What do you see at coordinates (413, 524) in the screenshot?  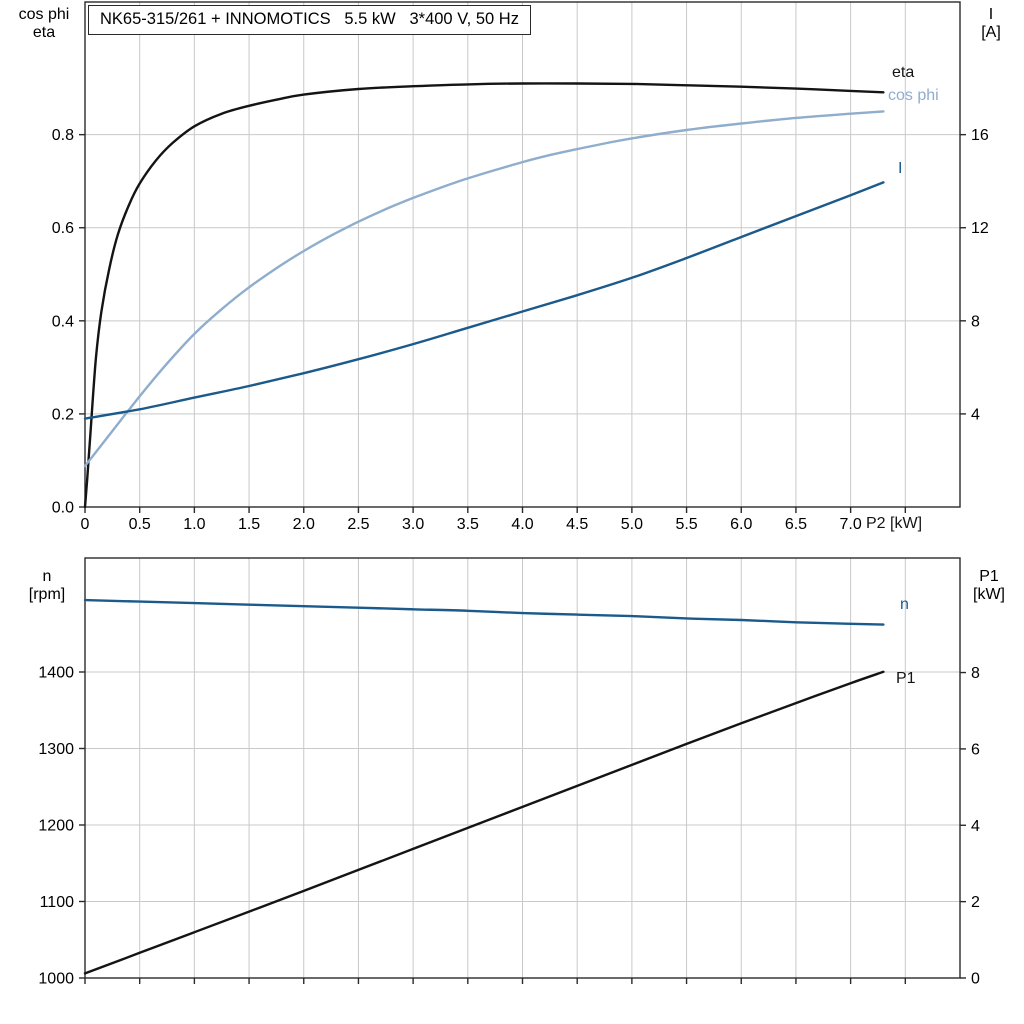 I see `x-tick-label: 3.0` at bounding box center [413, 524].